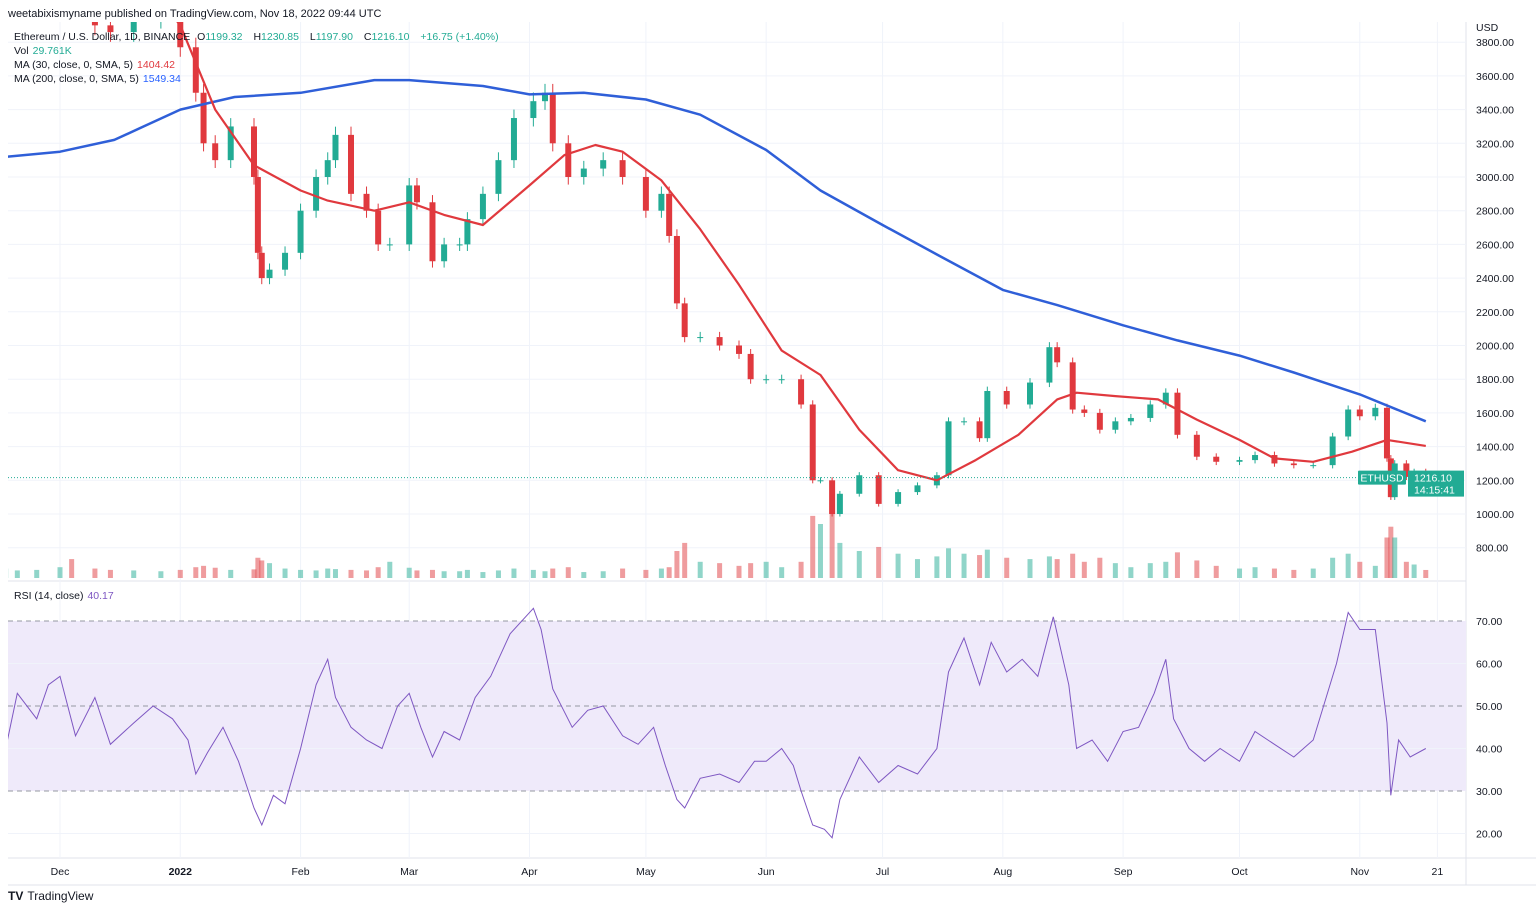  Describe the element at coordinates (1495, 313) in the screenshot. I see `price-tick-label: 2200.00` at that location.